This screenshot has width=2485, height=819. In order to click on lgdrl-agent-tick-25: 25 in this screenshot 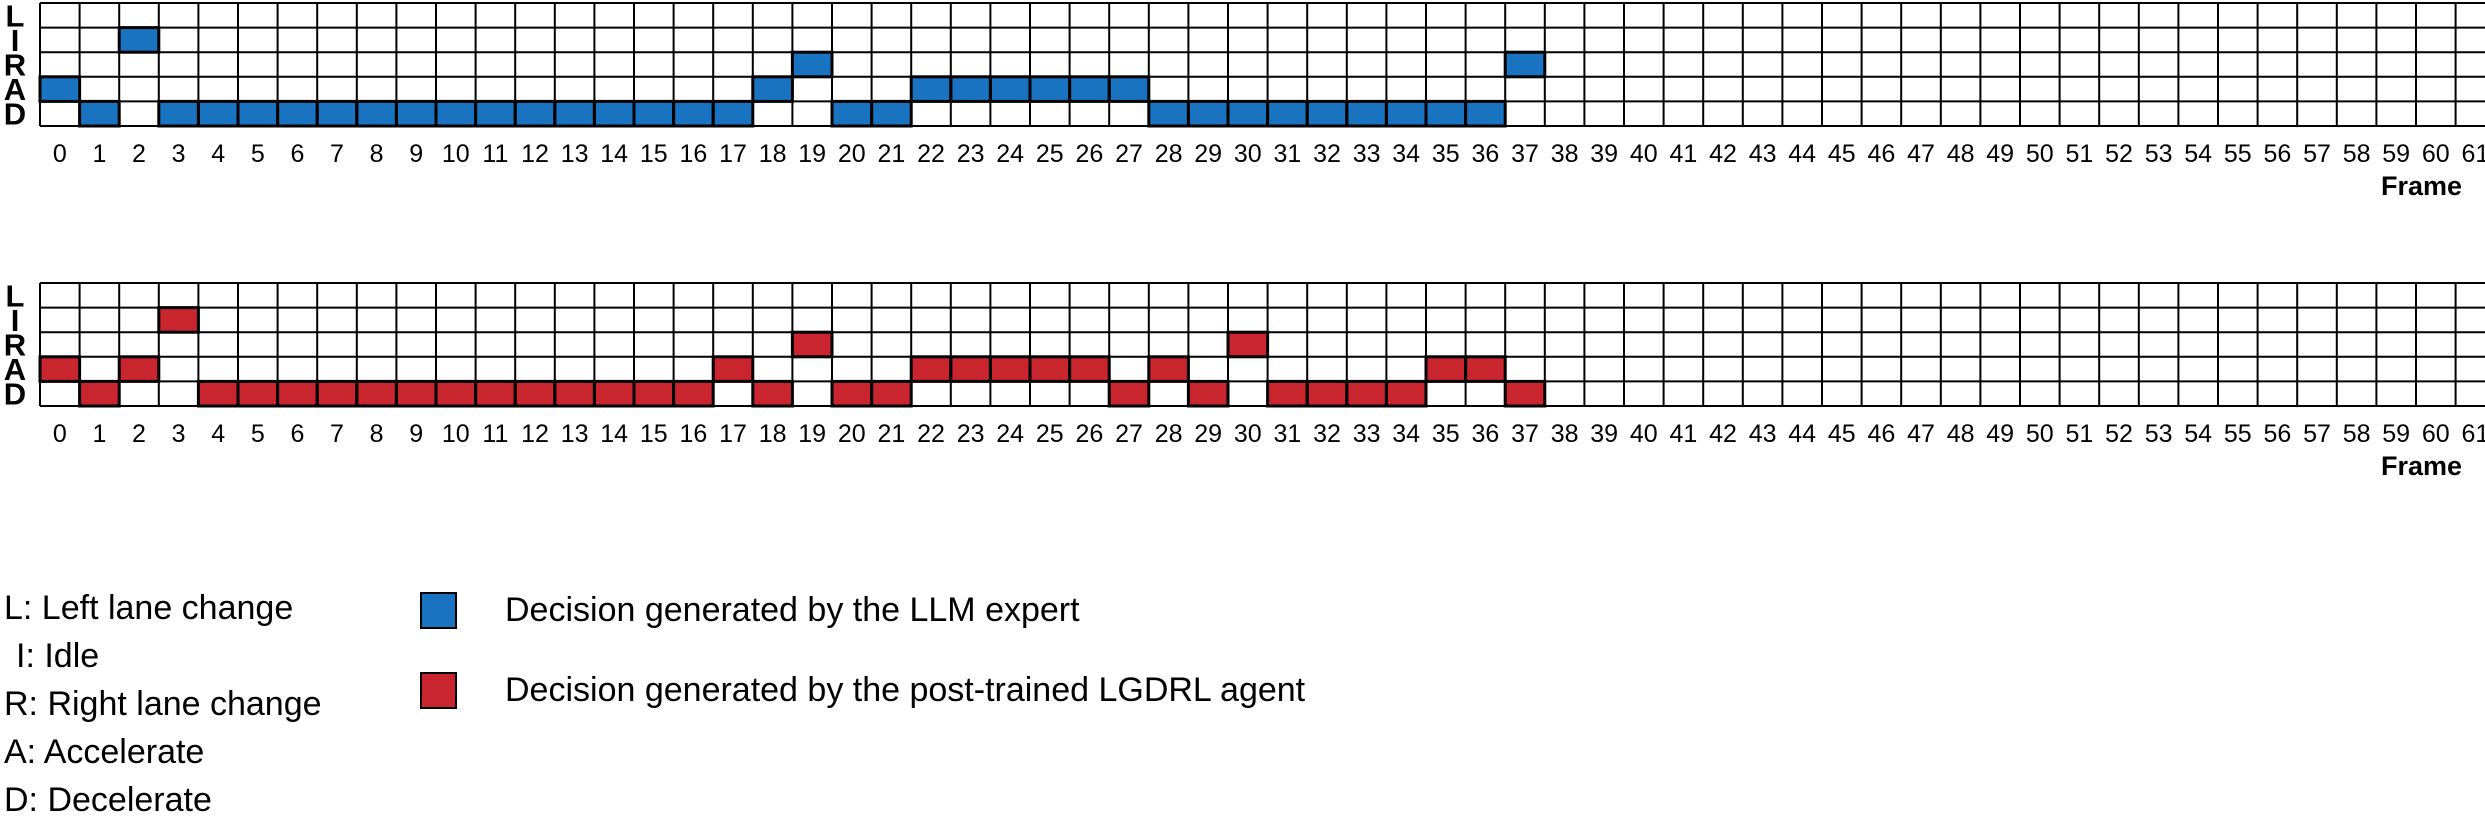, I will do `click(1050, 434)`.